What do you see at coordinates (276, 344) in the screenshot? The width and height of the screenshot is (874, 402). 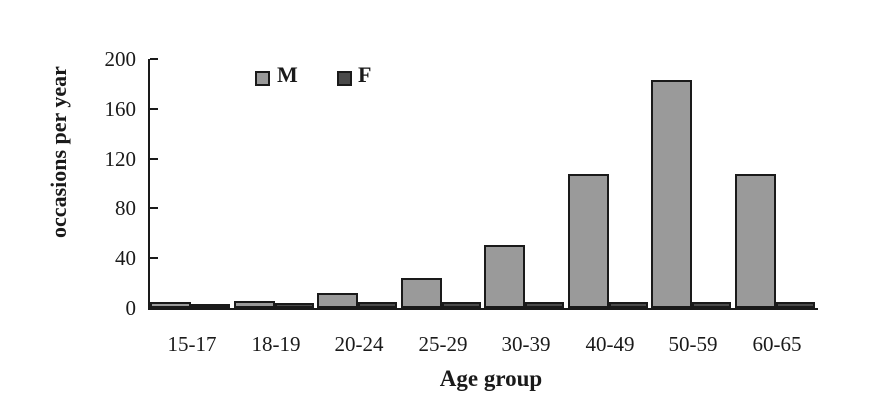 I see `x-tick-label-18-19: 18-19` at bounding box center [276, 344].